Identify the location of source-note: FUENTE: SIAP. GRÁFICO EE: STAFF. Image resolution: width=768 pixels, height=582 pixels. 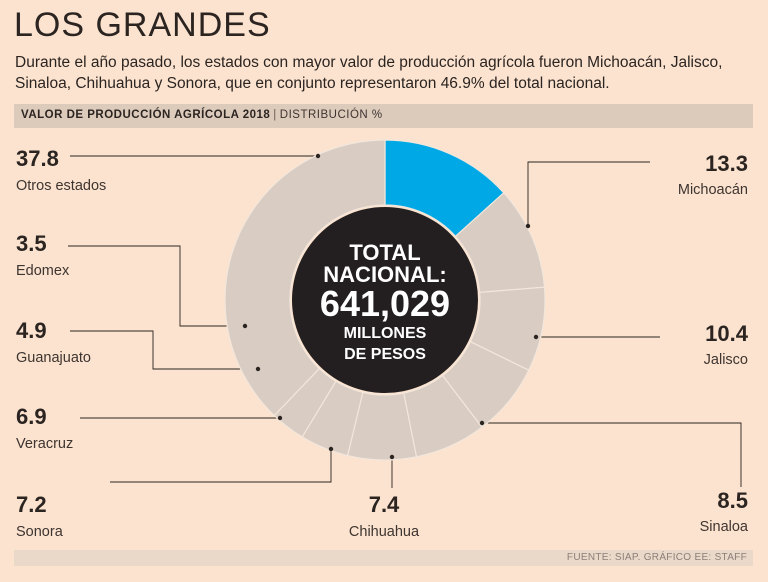
(656, 557).